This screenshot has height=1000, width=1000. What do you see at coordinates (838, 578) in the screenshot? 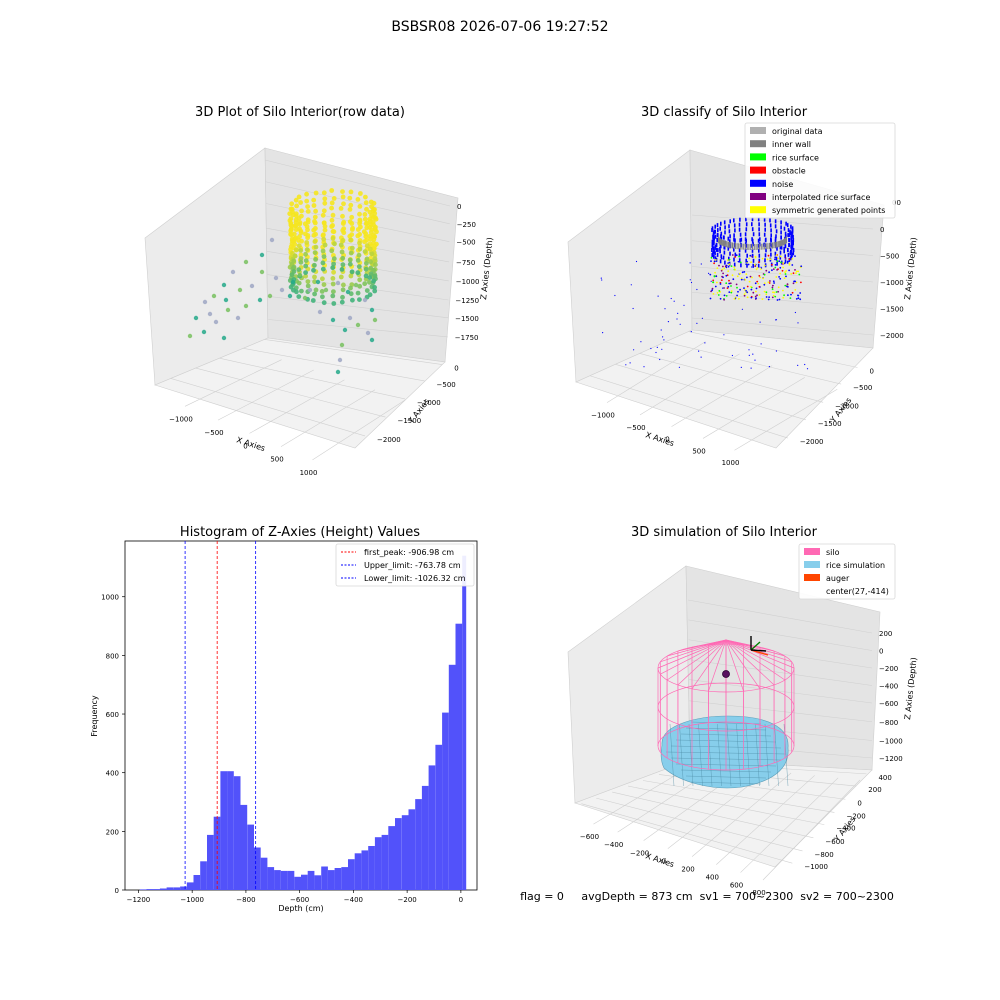
I see `legend-label: auger` at bounding box center [838, 578].